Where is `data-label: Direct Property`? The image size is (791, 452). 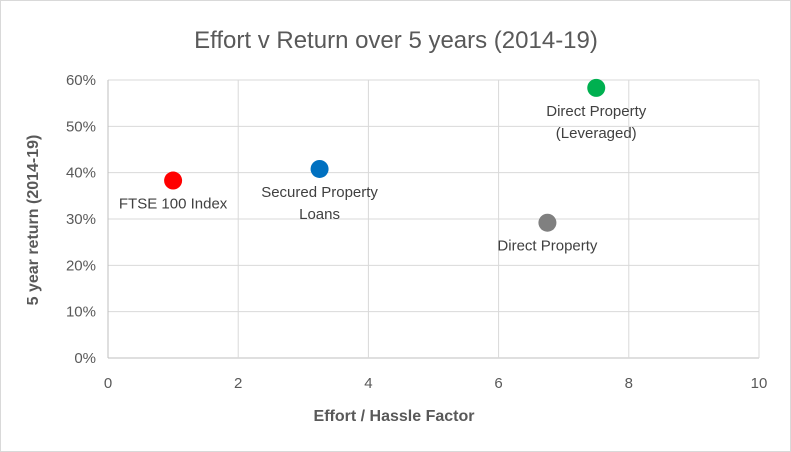
data-label: Direct Property is located at coordinates (547, 246).